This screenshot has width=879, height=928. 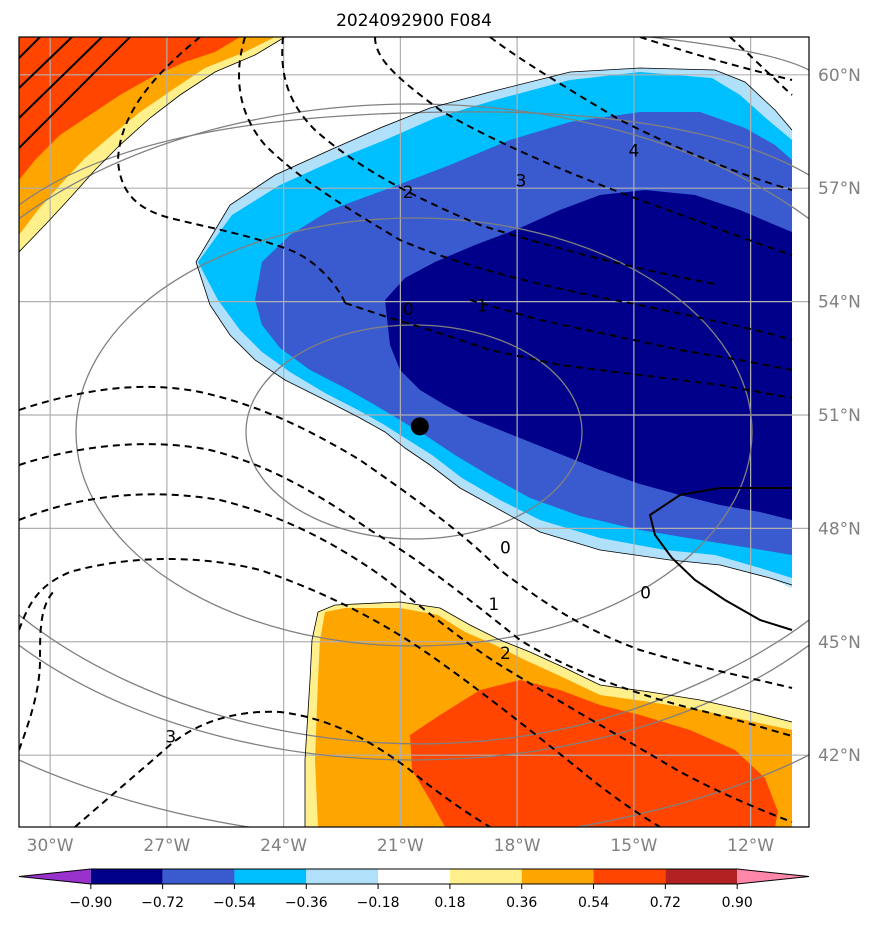 I want to click on contour-left-nw, so click(x=231, y=170).